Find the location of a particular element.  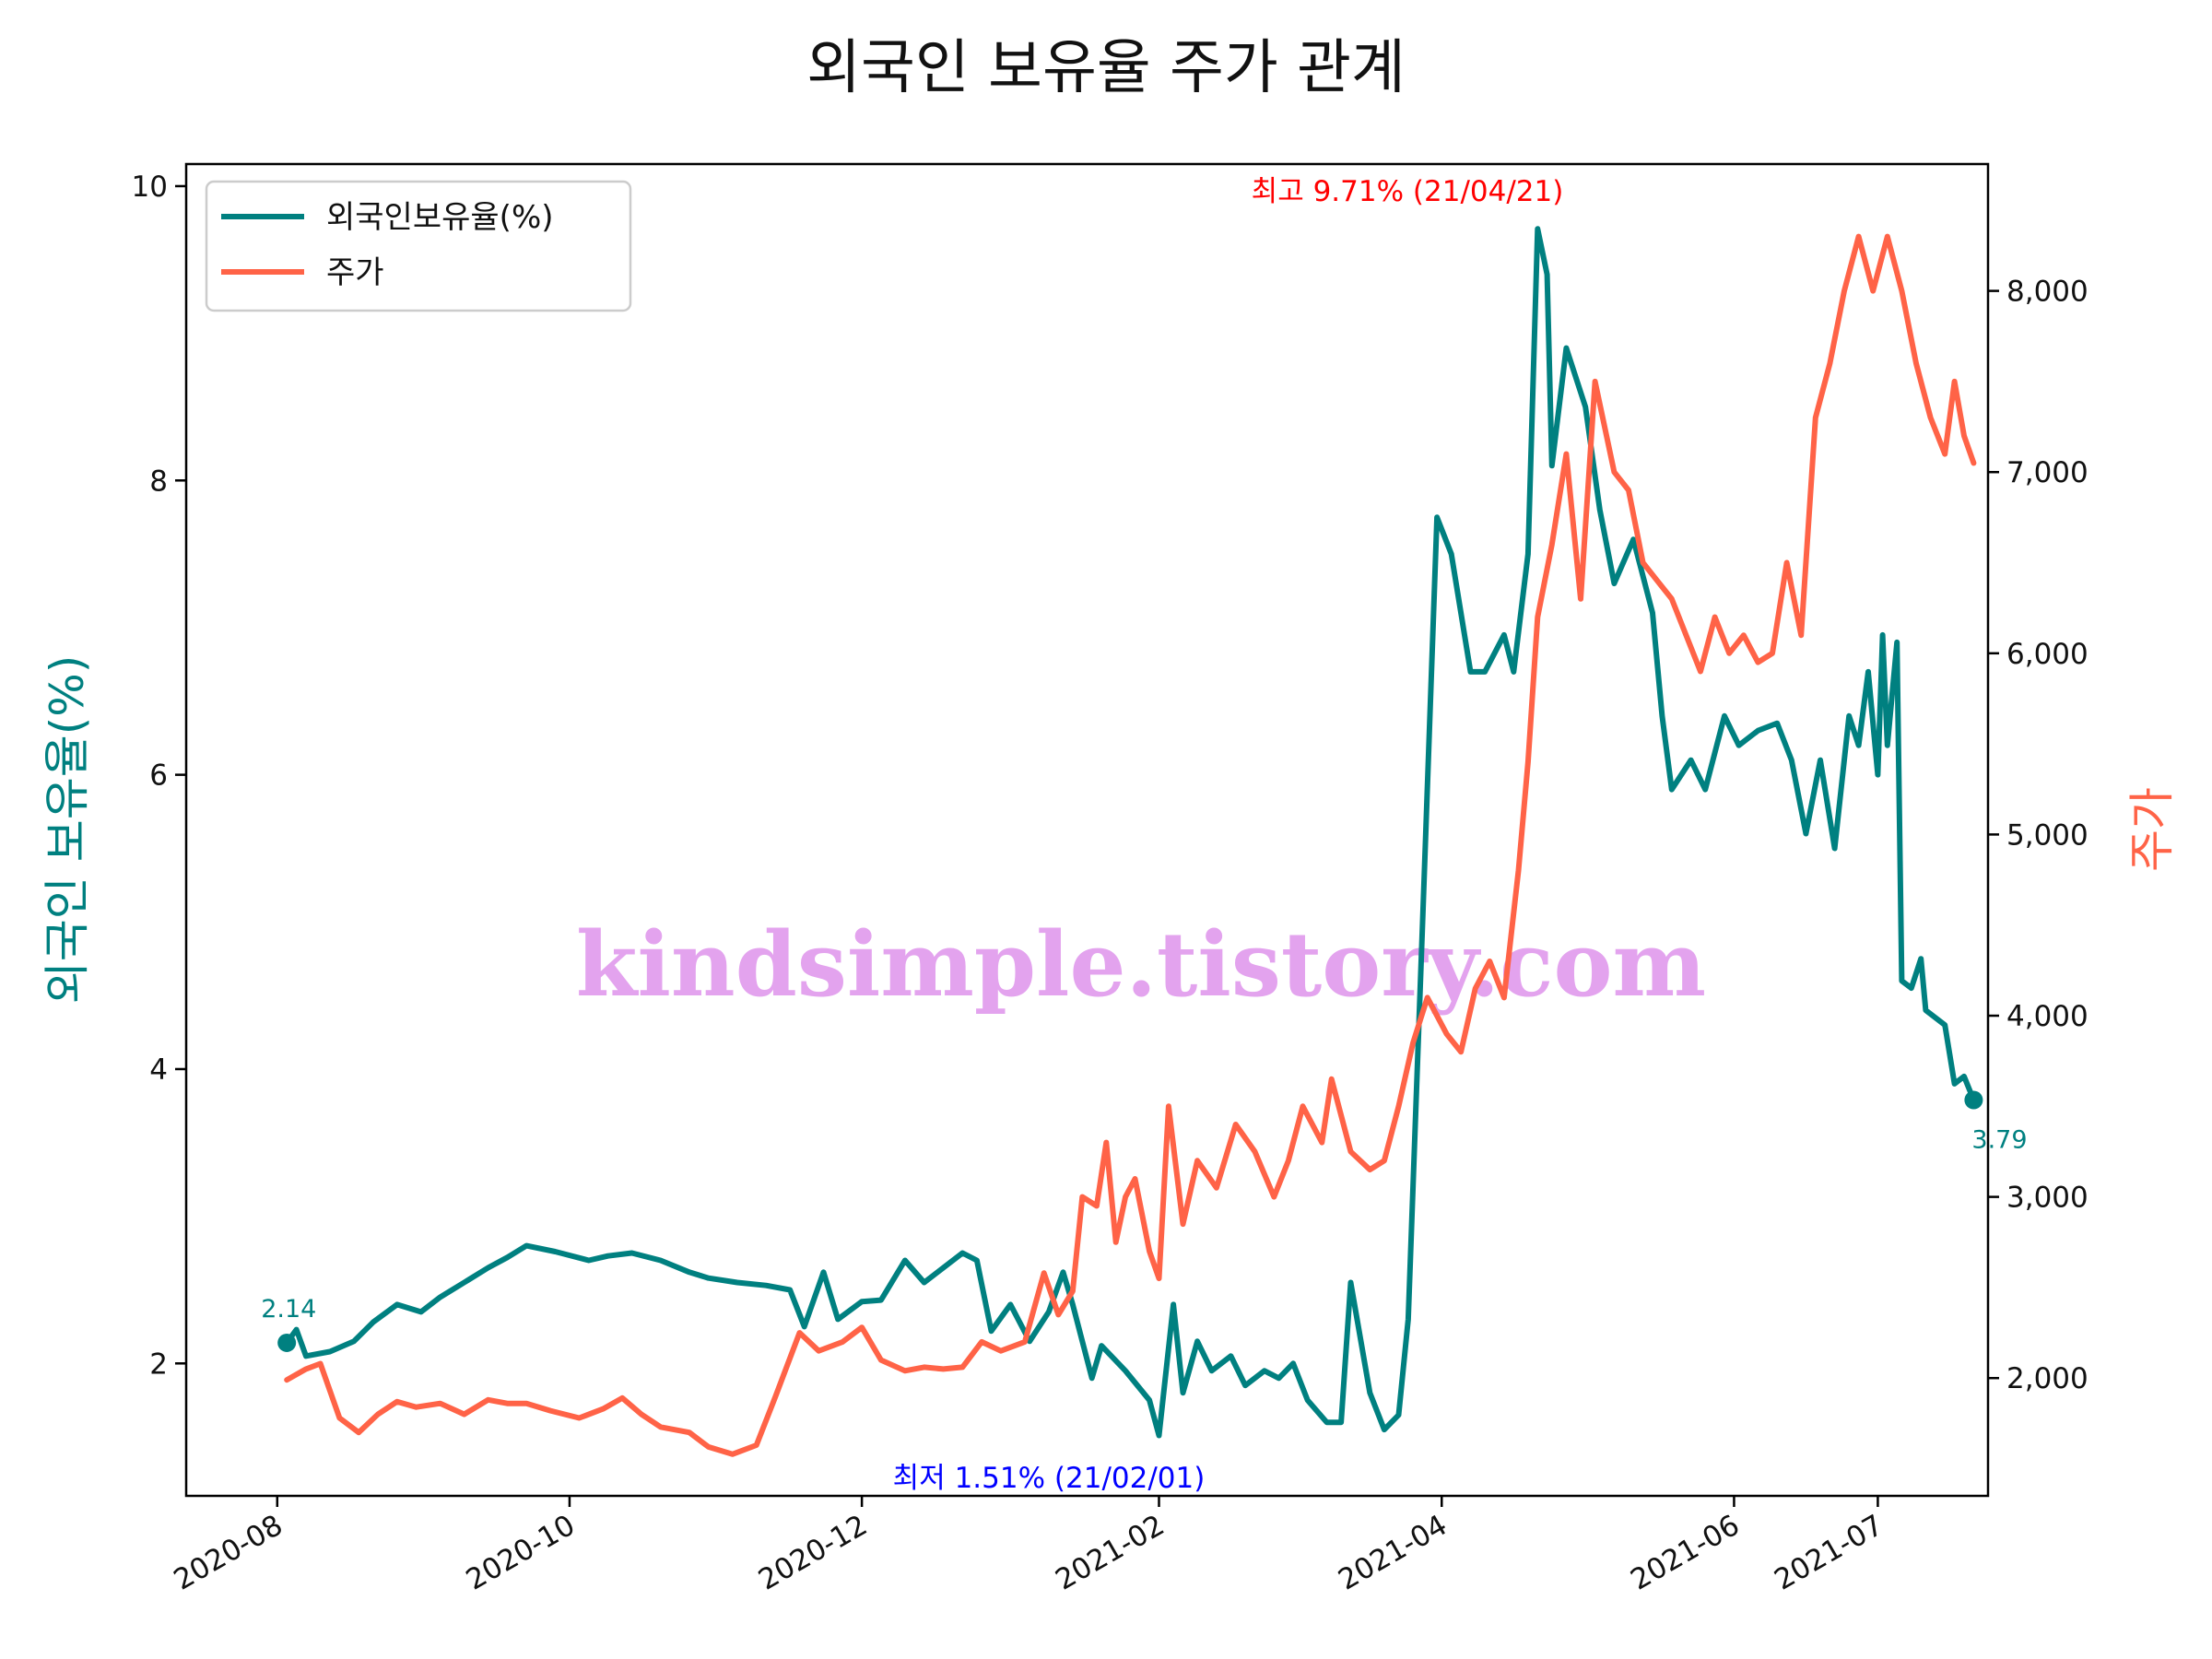

end-value-label: 3.79 is located at coordinates (1999, 1139).